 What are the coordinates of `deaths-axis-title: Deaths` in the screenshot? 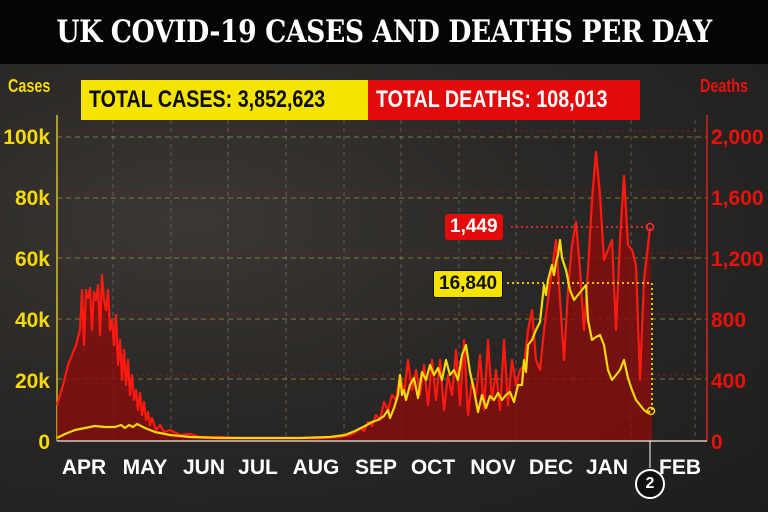 It's located at (724, 86).